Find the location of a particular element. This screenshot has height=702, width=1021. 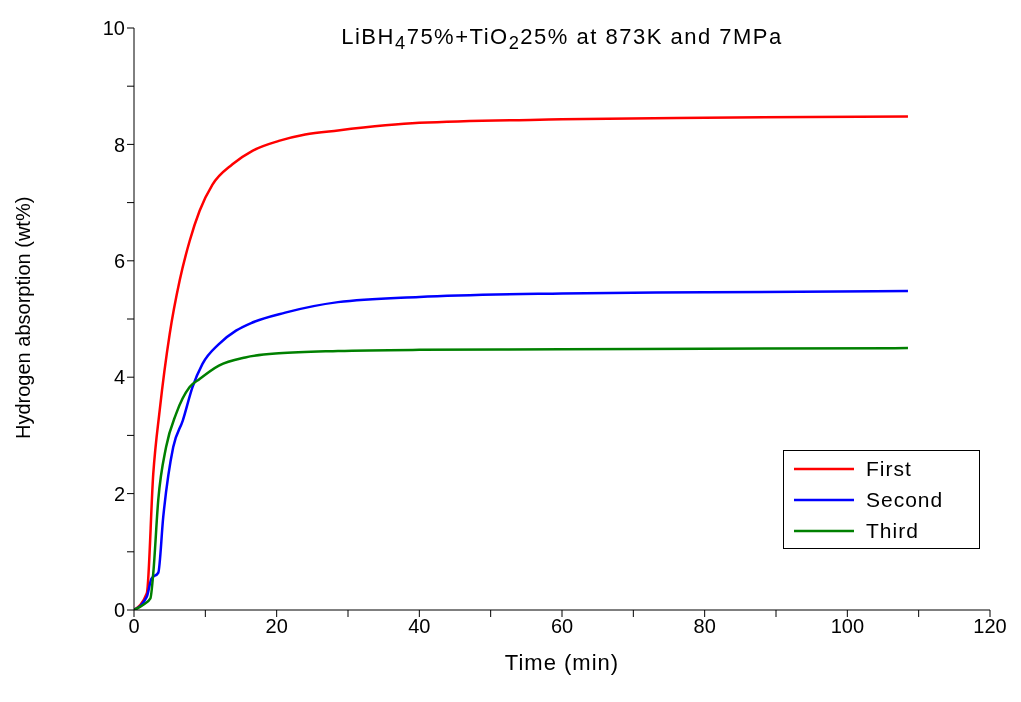

legend-label: Second is located at coordinates (905, 499).